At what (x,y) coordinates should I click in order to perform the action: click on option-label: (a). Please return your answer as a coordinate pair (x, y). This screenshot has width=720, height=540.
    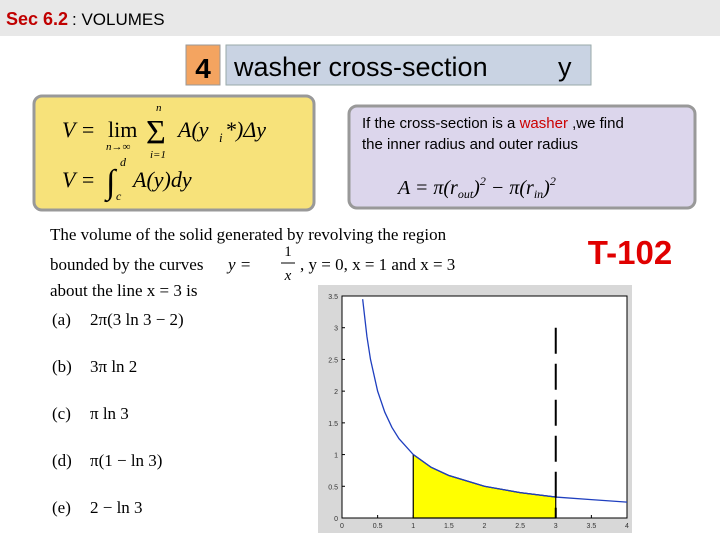
    Looking at the image, I should click on (61, 319).